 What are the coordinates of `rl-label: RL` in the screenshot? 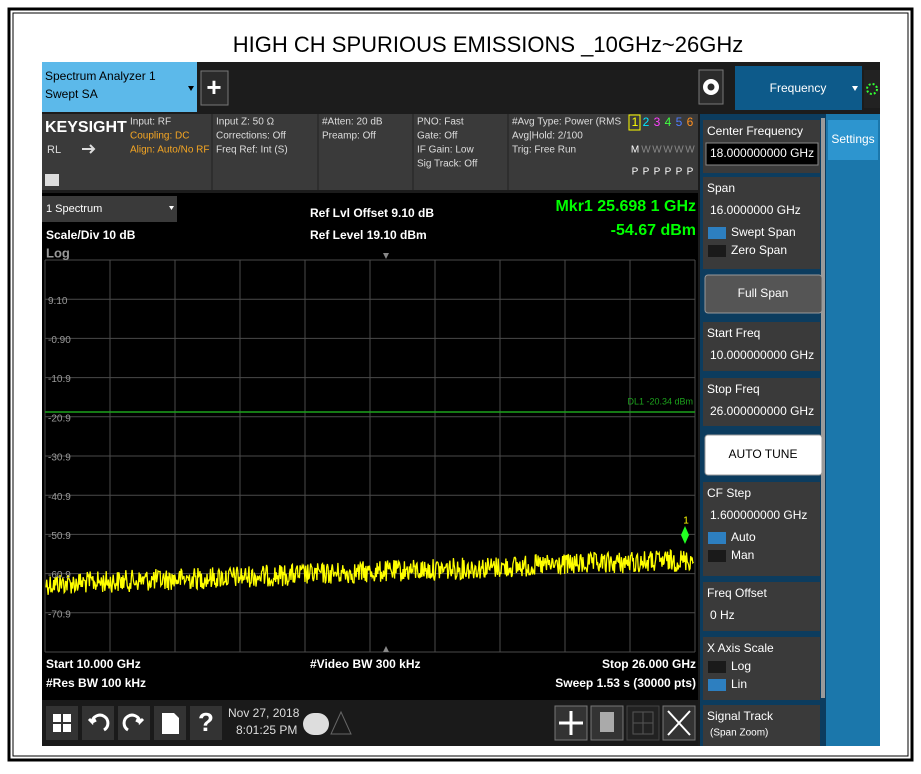 It's located at (54, 150).